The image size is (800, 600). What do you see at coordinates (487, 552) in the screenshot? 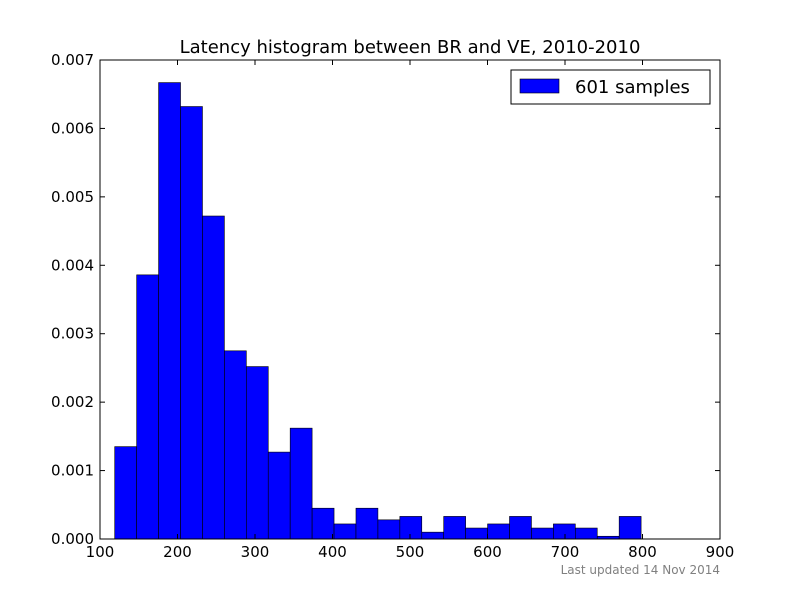
I see `x-tick-label-600: 600` at bounding box center [487, 552].